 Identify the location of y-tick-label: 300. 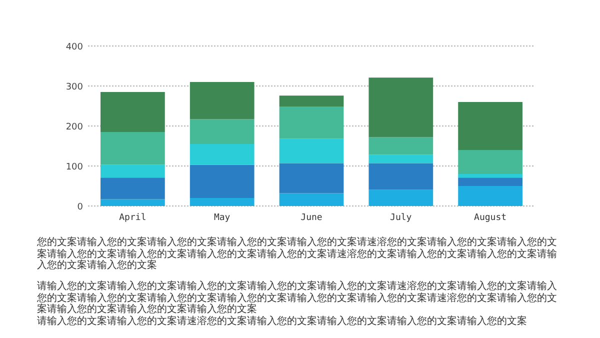
(75, 87).